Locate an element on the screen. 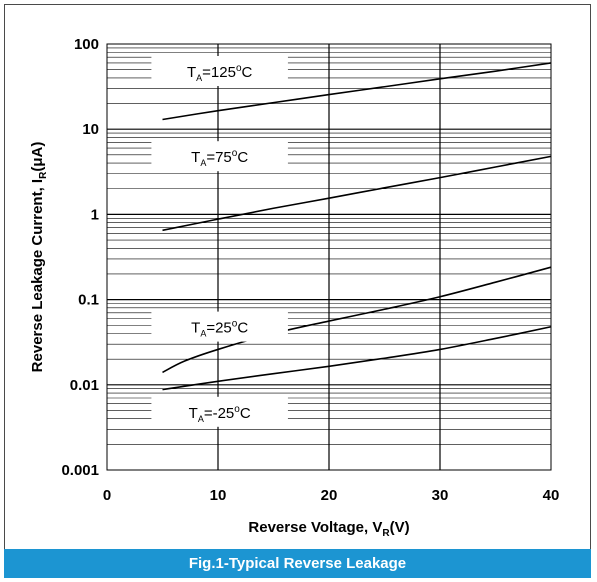 The height and width of the screenshot is (582, 597). series-label-value: =75 is located at coordinates (218, 157).